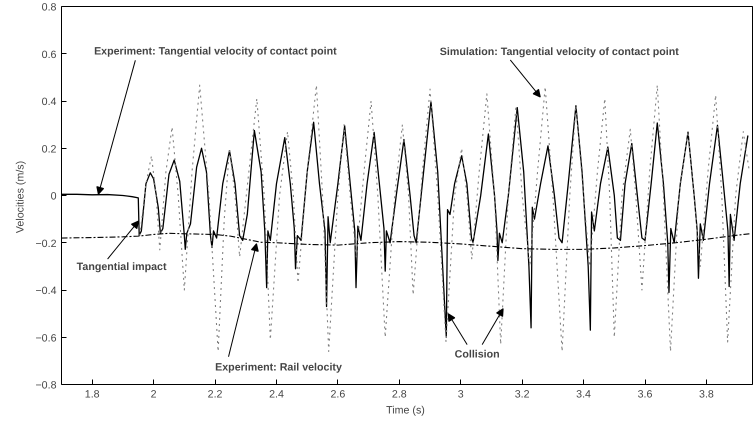 The image size is (756, 428). Describe the element at coordinates (215, 394) in the screenshot. I see `x-tick-label: 2.2` at that location.